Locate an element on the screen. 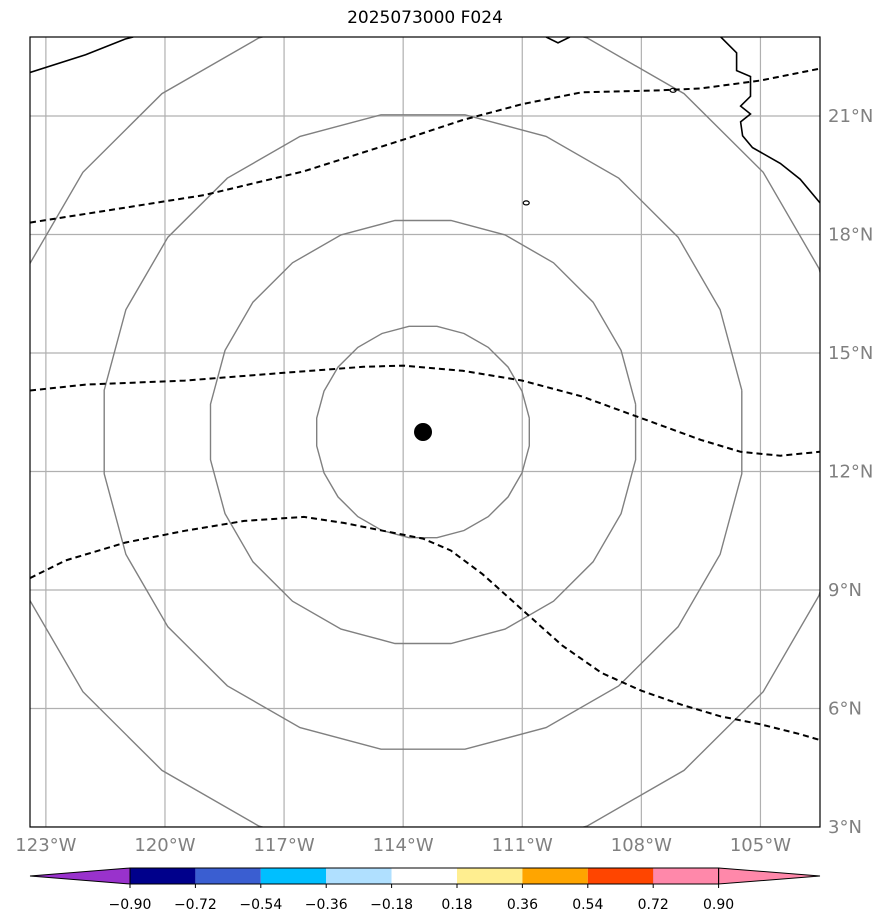 The image size is (890, 924). longitude-tick-label: 123°W is located at coordinates (45, 845).